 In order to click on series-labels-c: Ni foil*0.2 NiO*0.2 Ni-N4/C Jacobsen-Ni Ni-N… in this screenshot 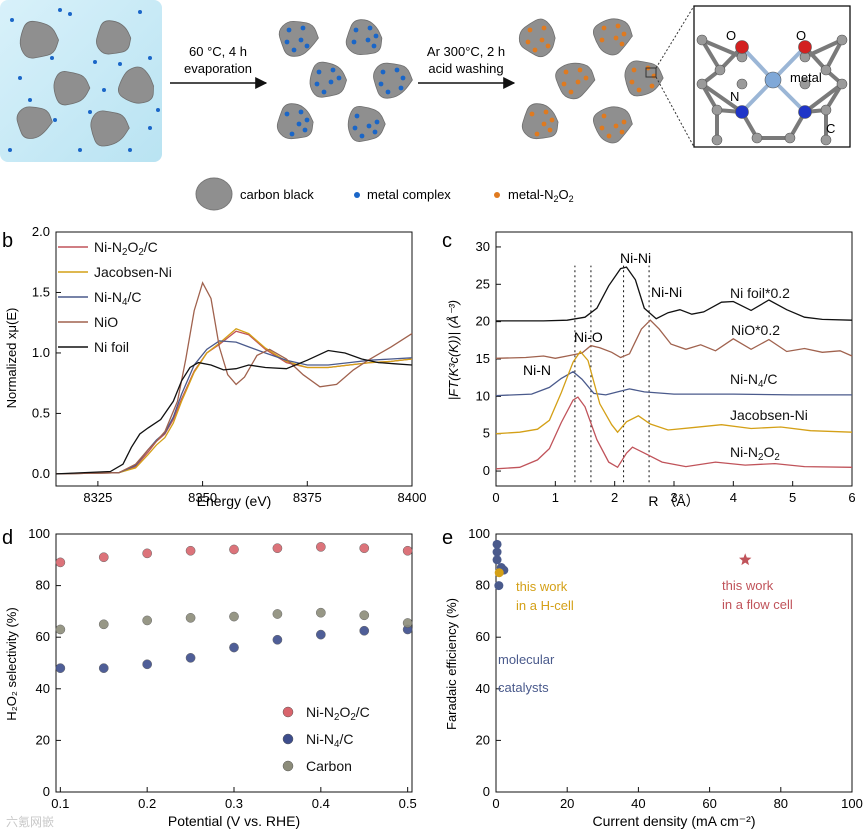, I will do `click(769, 374)`.